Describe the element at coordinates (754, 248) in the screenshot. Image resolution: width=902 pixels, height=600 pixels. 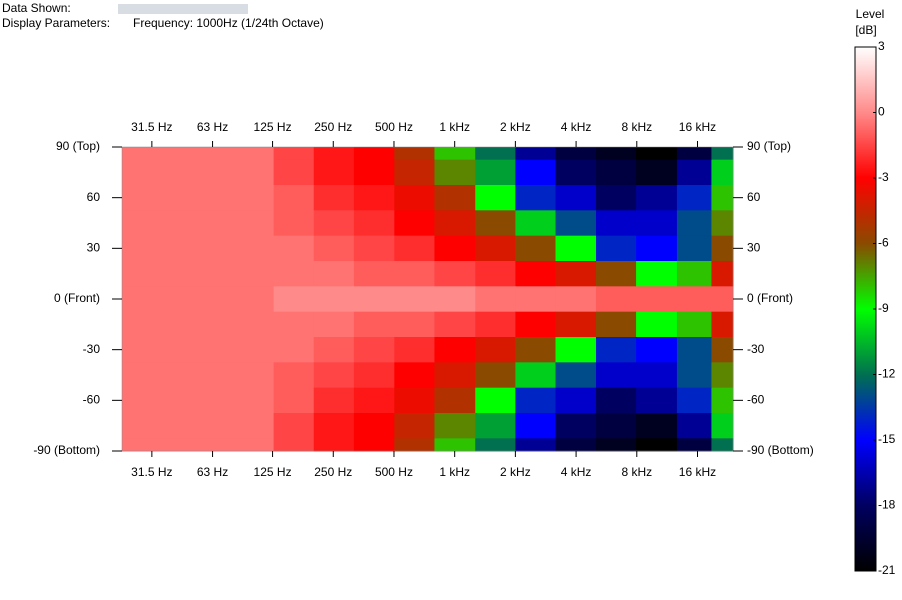
I see `y-tick-label-right: 30` at that location.